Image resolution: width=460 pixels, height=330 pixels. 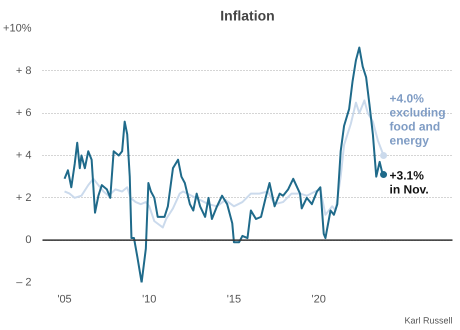 I want to click on text: Karl Russell, so click(x=428, y=321).